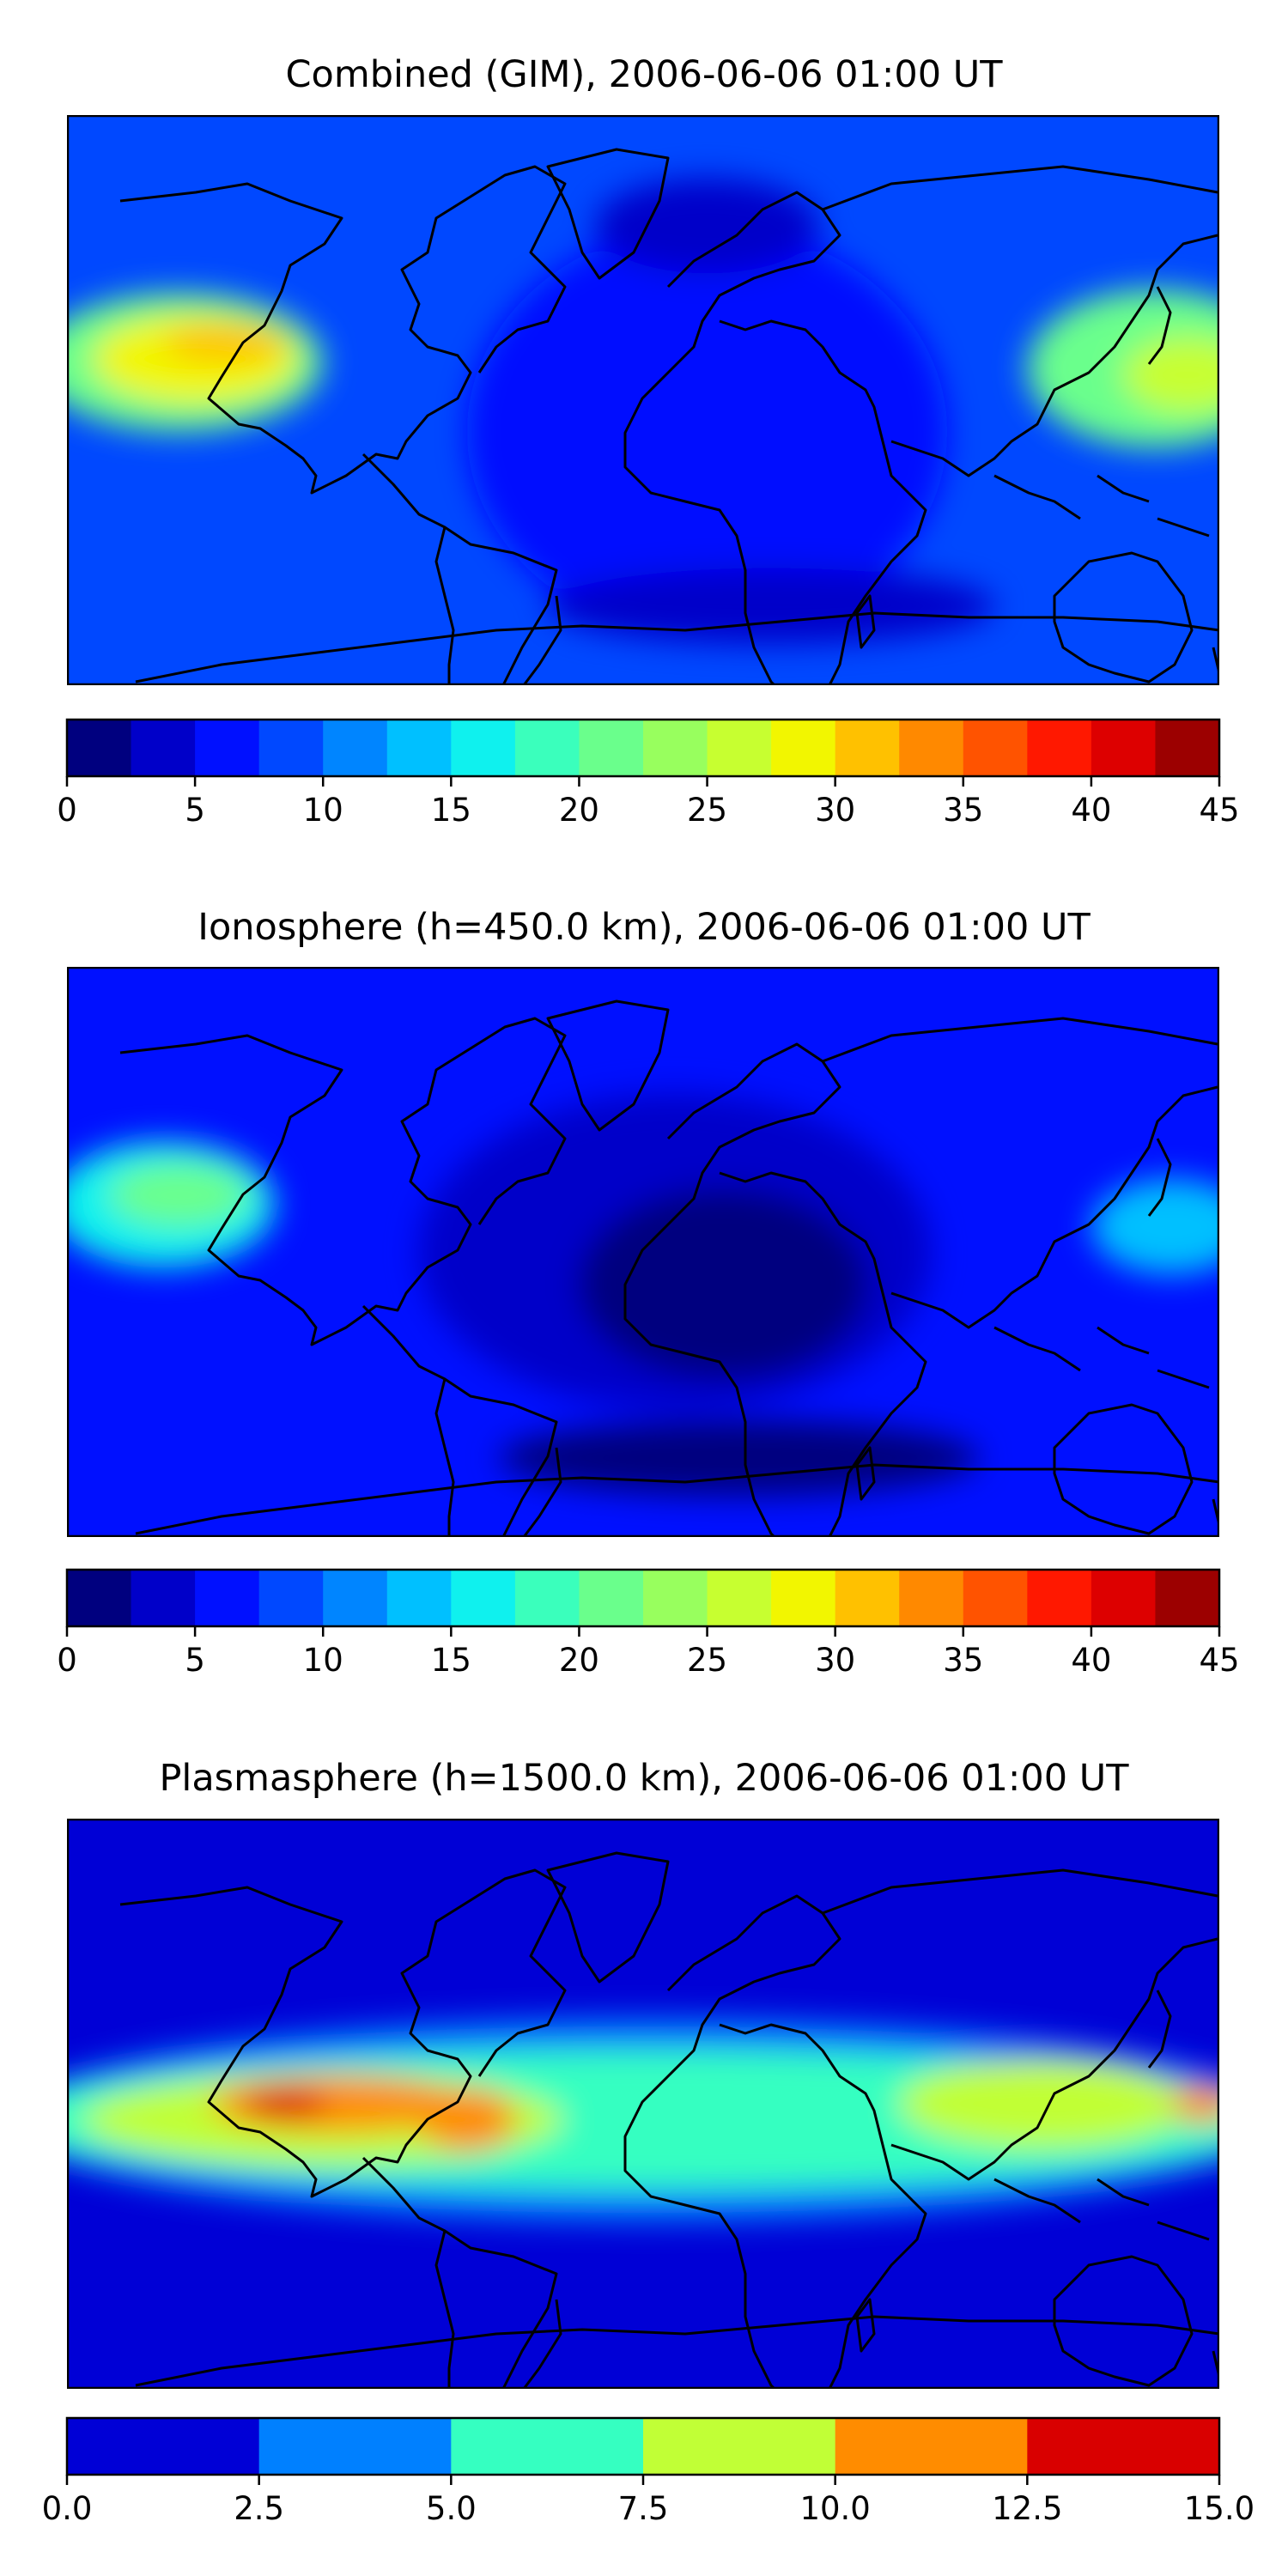 The width and height of the screenshot is (1288, 2576). I want to click on colorbar-tick-label: 7.5, so click(643, 2508).